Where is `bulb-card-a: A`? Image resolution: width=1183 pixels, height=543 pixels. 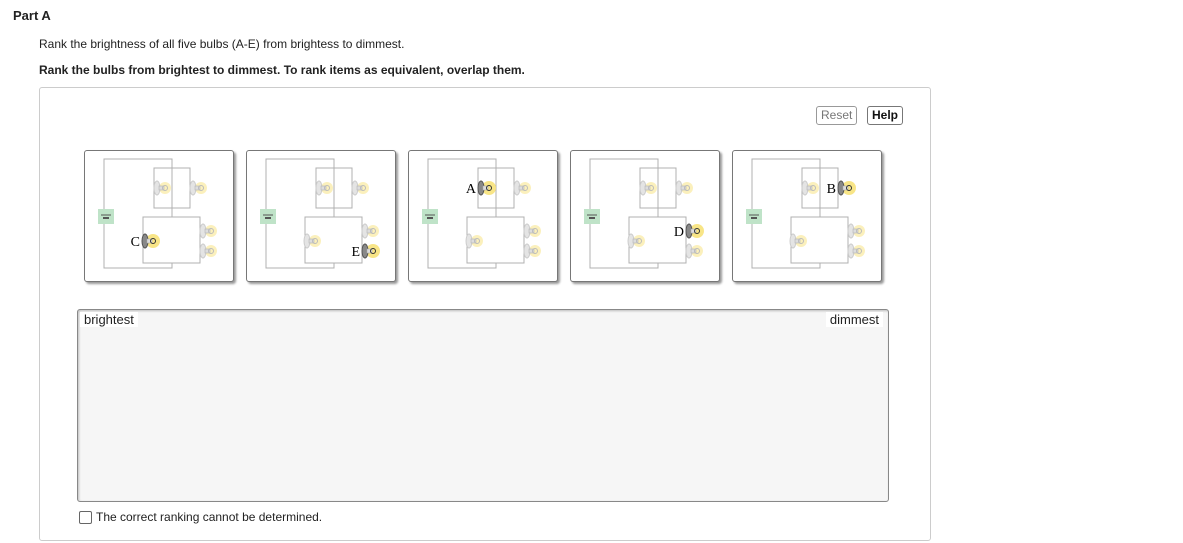
bulb-card-a: A is located at coordinates (483, 216).